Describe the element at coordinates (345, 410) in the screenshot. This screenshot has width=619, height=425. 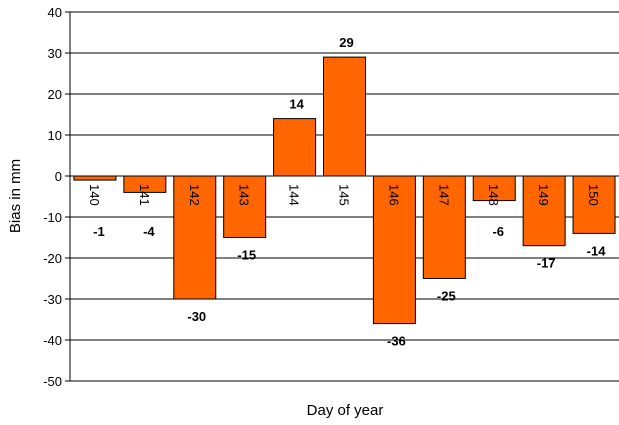
I see `x-axis-title: Day of year` at that location.